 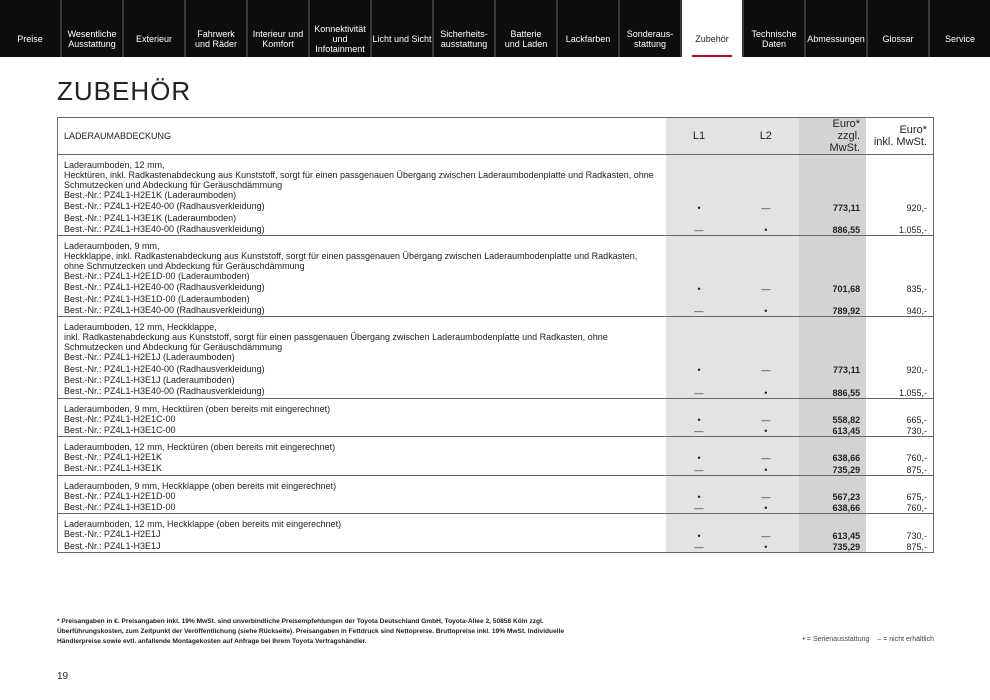 I want to click on part-numbers: Best.-Nr.: PZ4L1-H3E1K, so click(x=362, y=469).